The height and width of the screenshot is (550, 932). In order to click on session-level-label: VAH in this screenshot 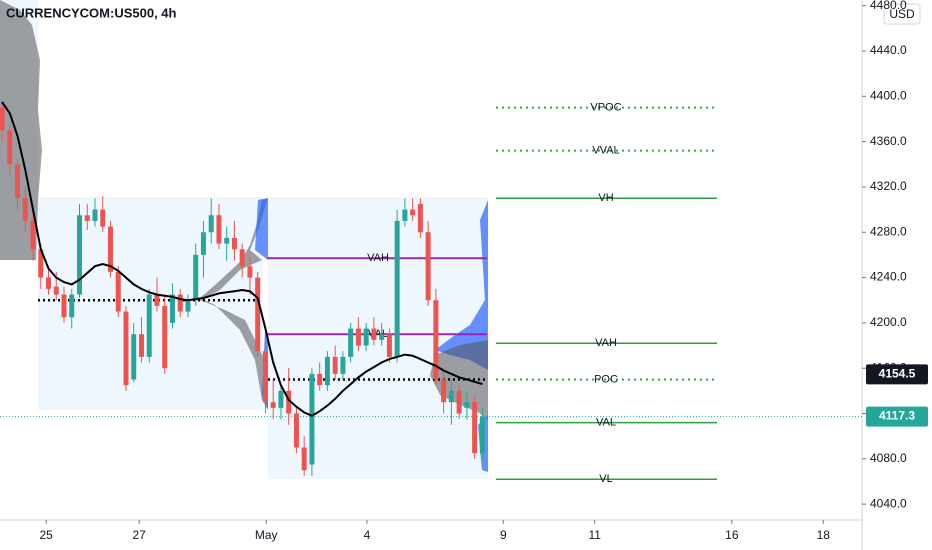, I will do `click(378, 258)`.